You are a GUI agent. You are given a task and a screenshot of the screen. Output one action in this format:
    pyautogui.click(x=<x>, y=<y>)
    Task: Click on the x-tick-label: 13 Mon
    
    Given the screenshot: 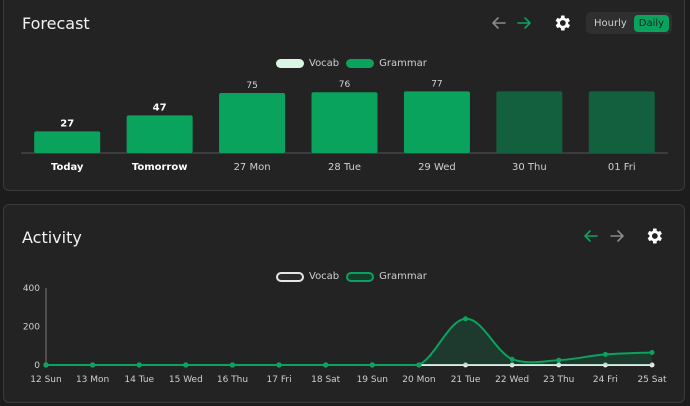 What is the action you would take?
    pyautogui.click(x=92, y=380)
    